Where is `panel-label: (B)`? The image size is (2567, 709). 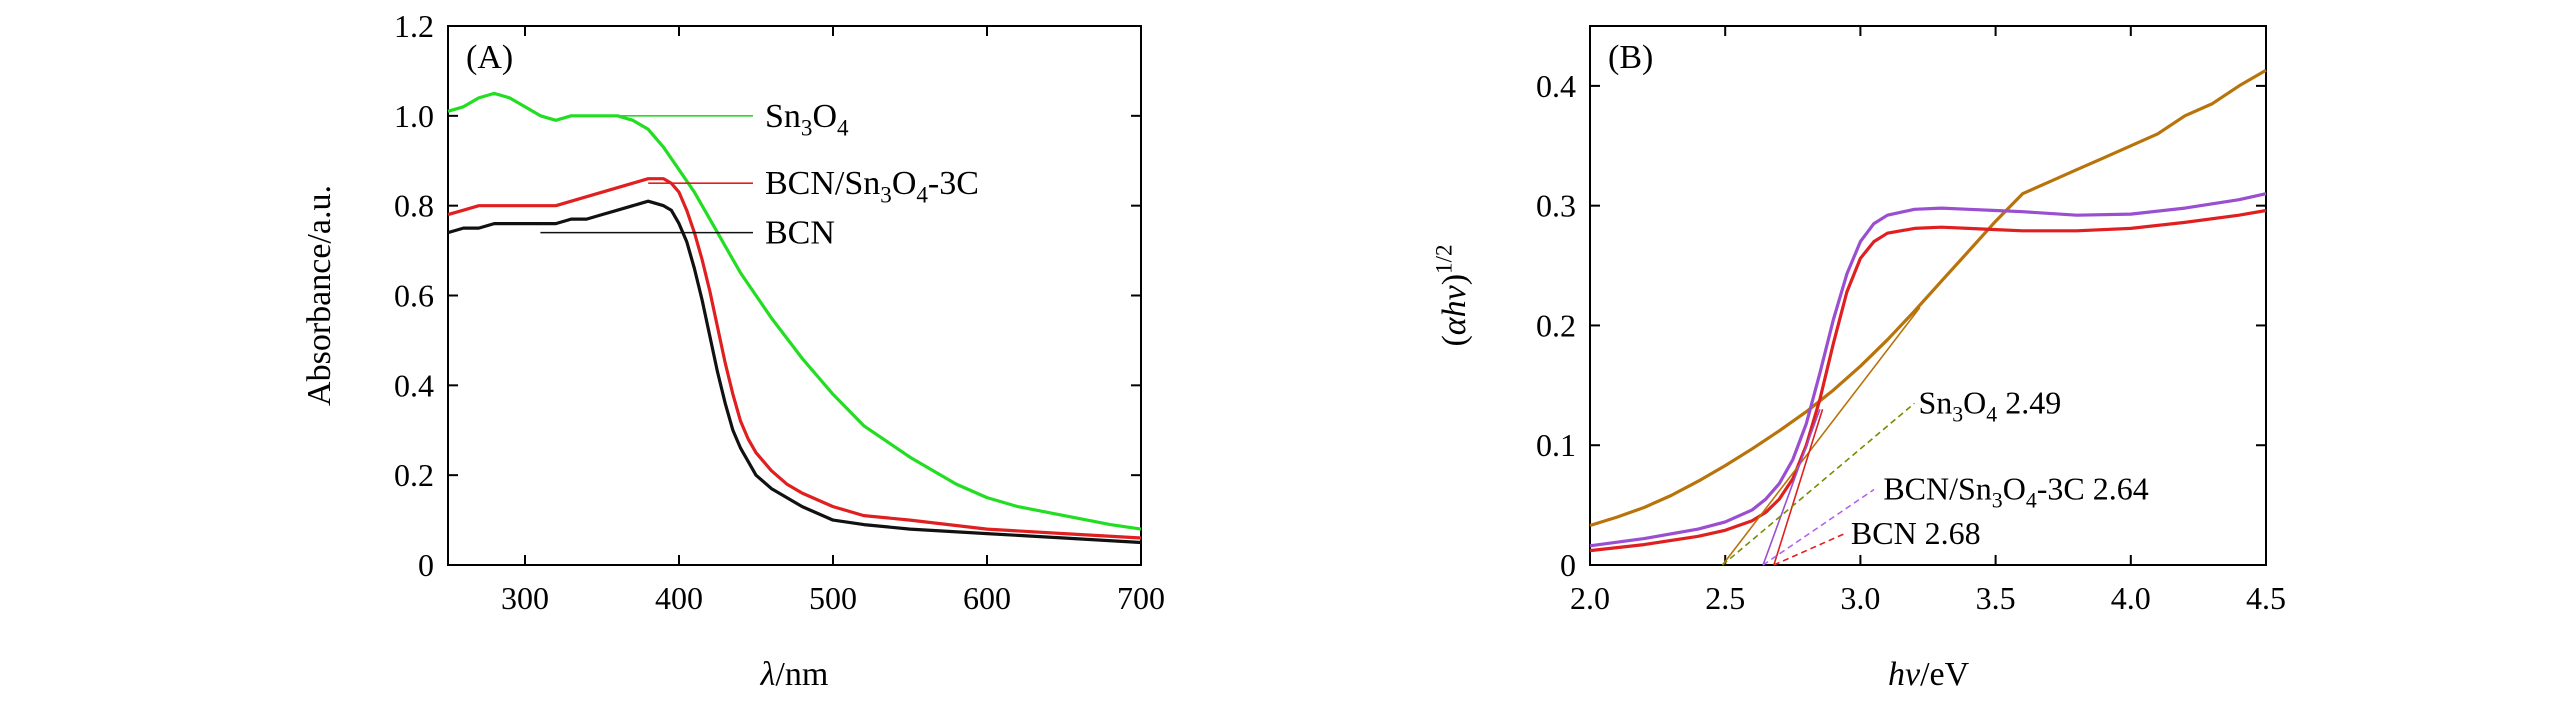 panel-label: (B) is located at coordinates (1630, 57).